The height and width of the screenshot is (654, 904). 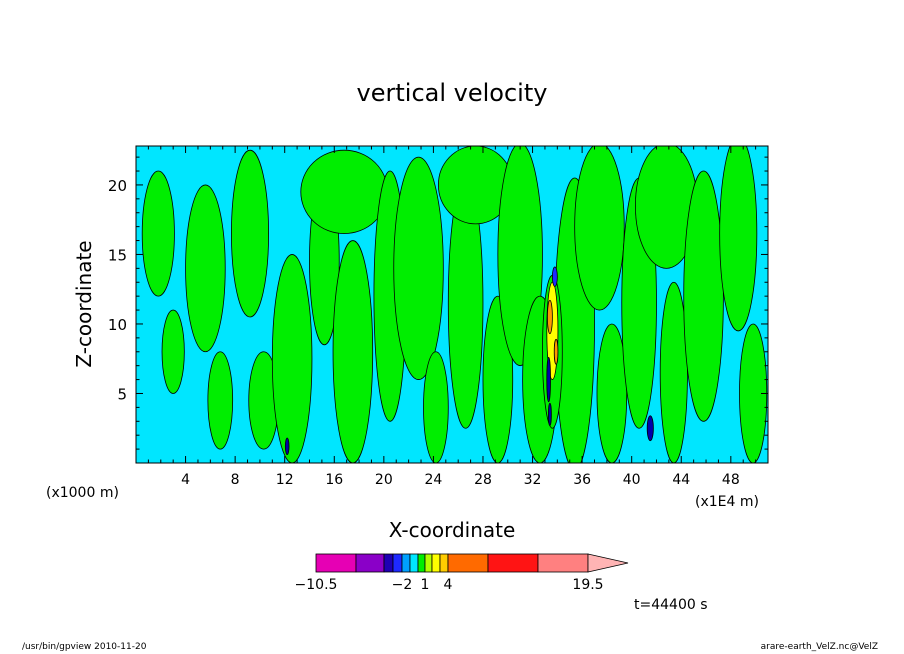 What do you see at coordinates (452, 93) in the screenshot?
I see `chart-title: vertical velocity` at bounding box center [452, 93].